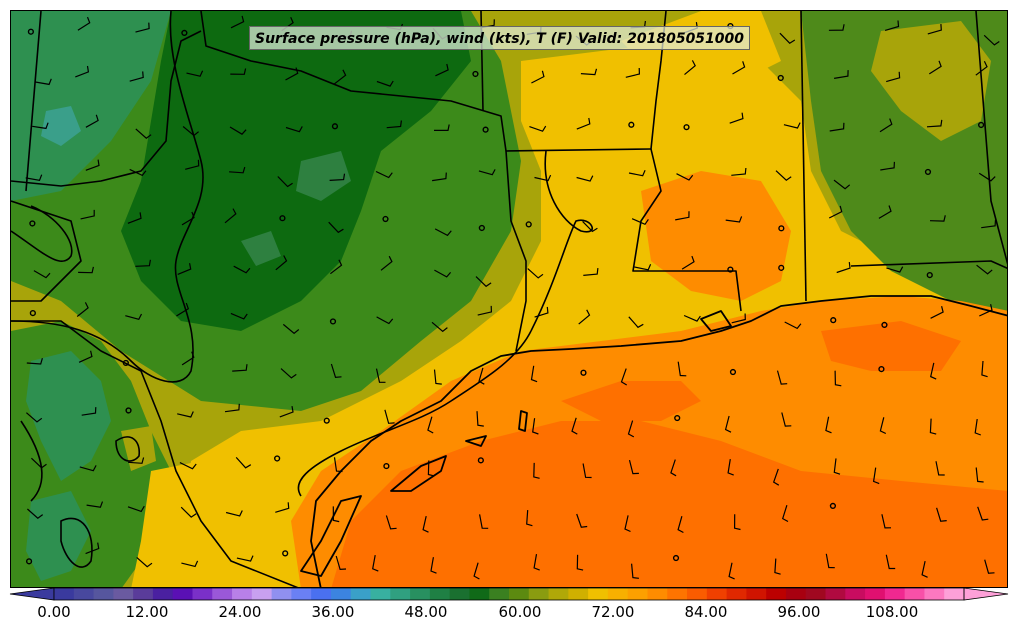 This screenshot has width=1018, height=633. I want to click on colorbar-tick-label: 84.00, so click(706, 612).